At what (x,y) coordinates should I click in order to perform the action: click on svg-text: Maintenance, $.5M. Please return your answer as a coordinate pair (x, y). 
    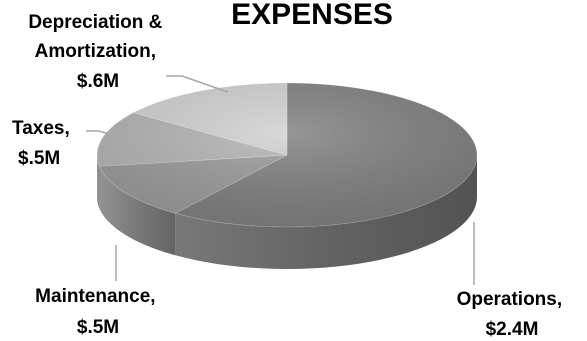
    Looking at the image, I should click on (98, 312).